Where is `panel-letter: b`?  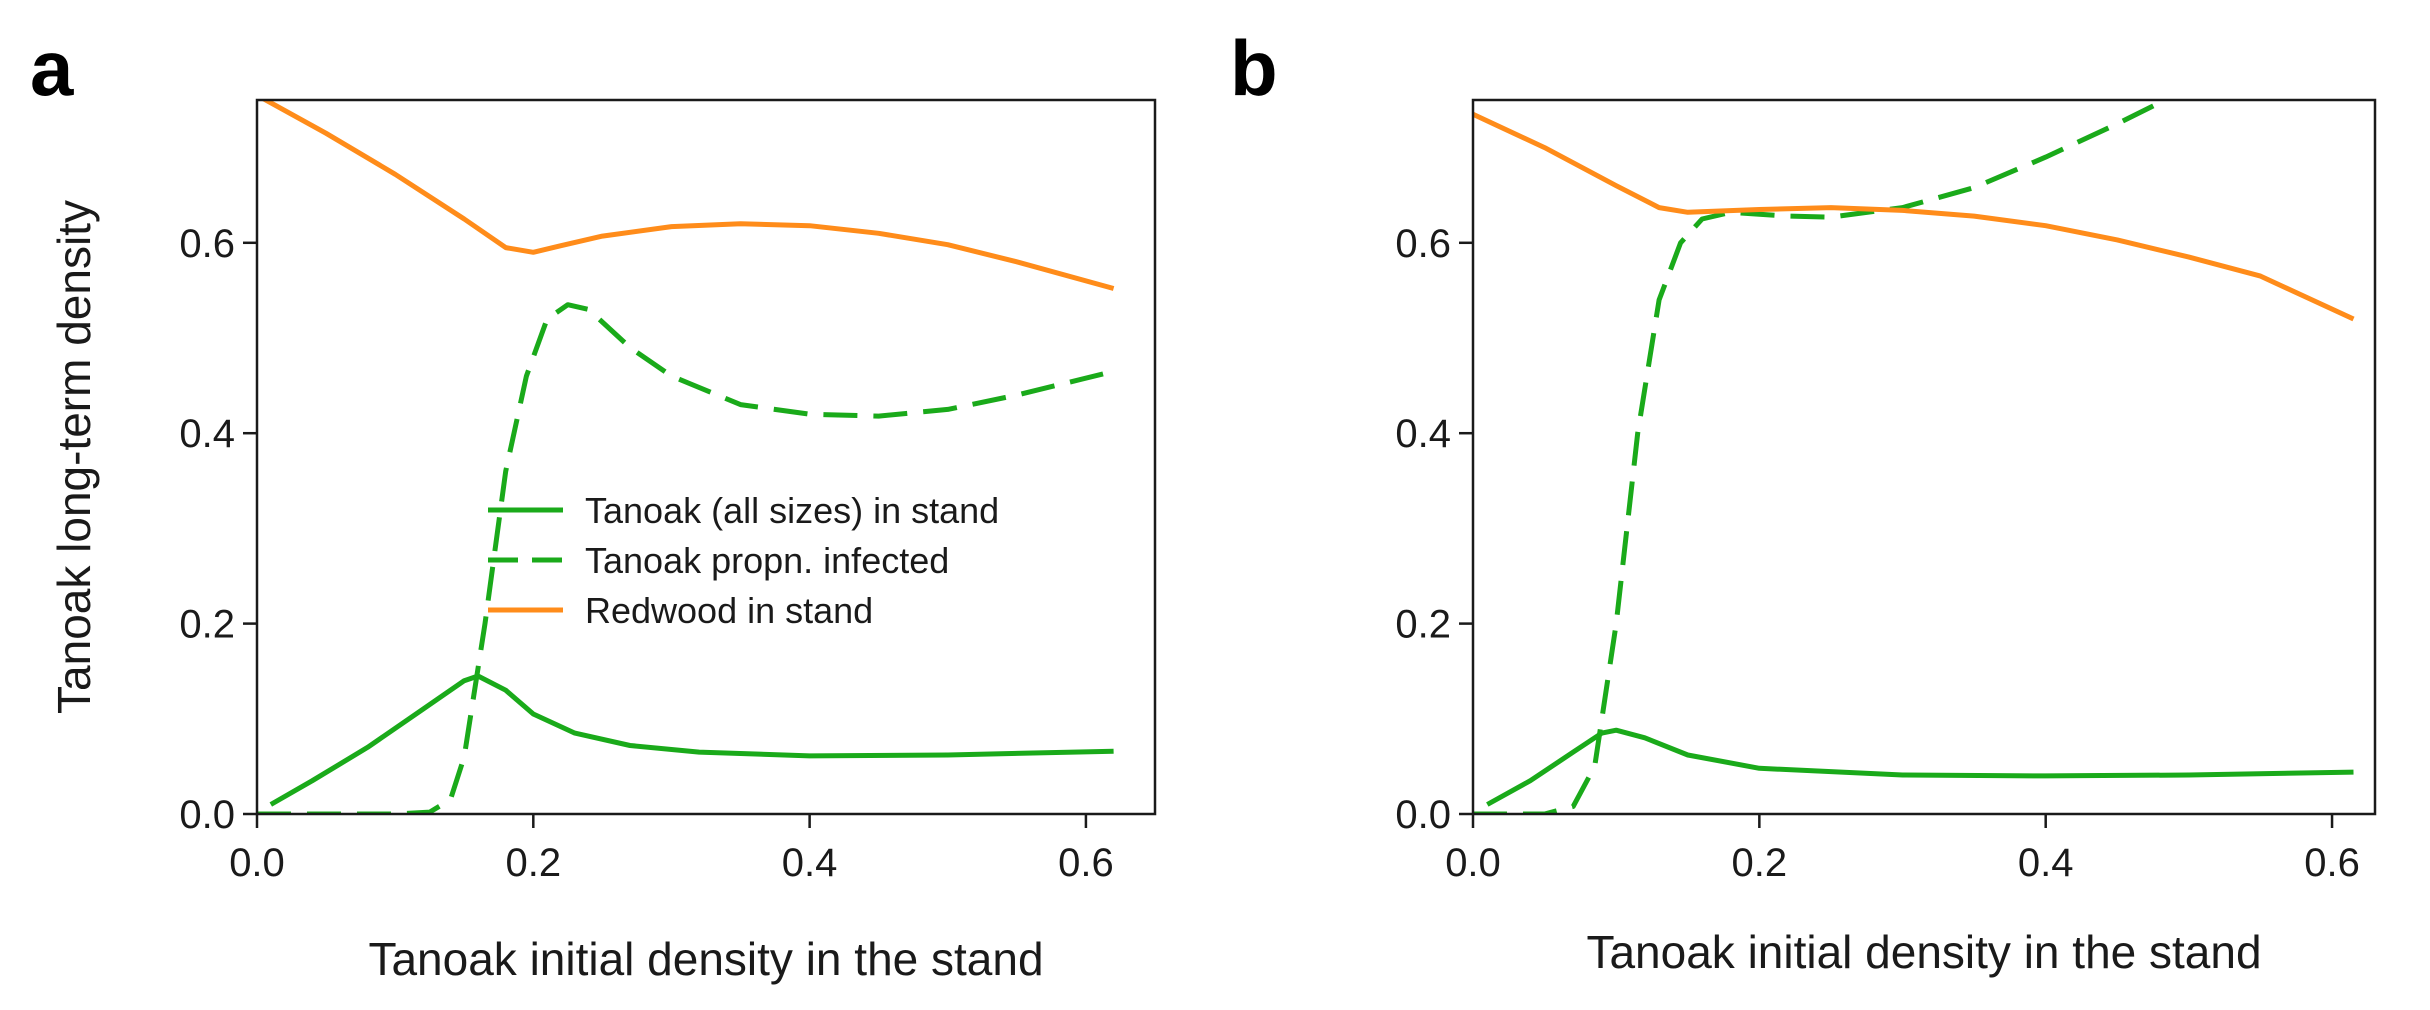
panel-letter: b is located at coordinates (1254, 68).